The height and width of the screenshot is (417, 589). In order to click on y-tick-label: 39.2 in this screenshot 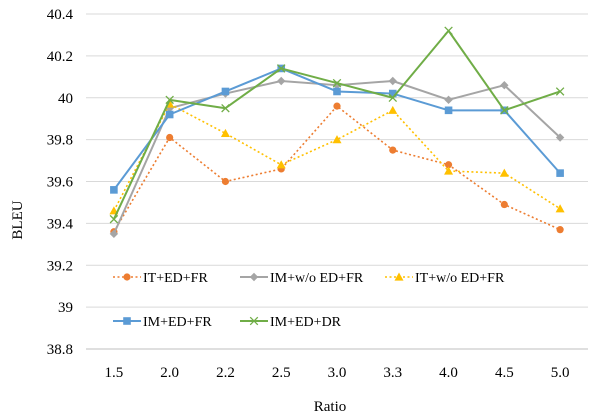, I will do `click(60, 266)`.